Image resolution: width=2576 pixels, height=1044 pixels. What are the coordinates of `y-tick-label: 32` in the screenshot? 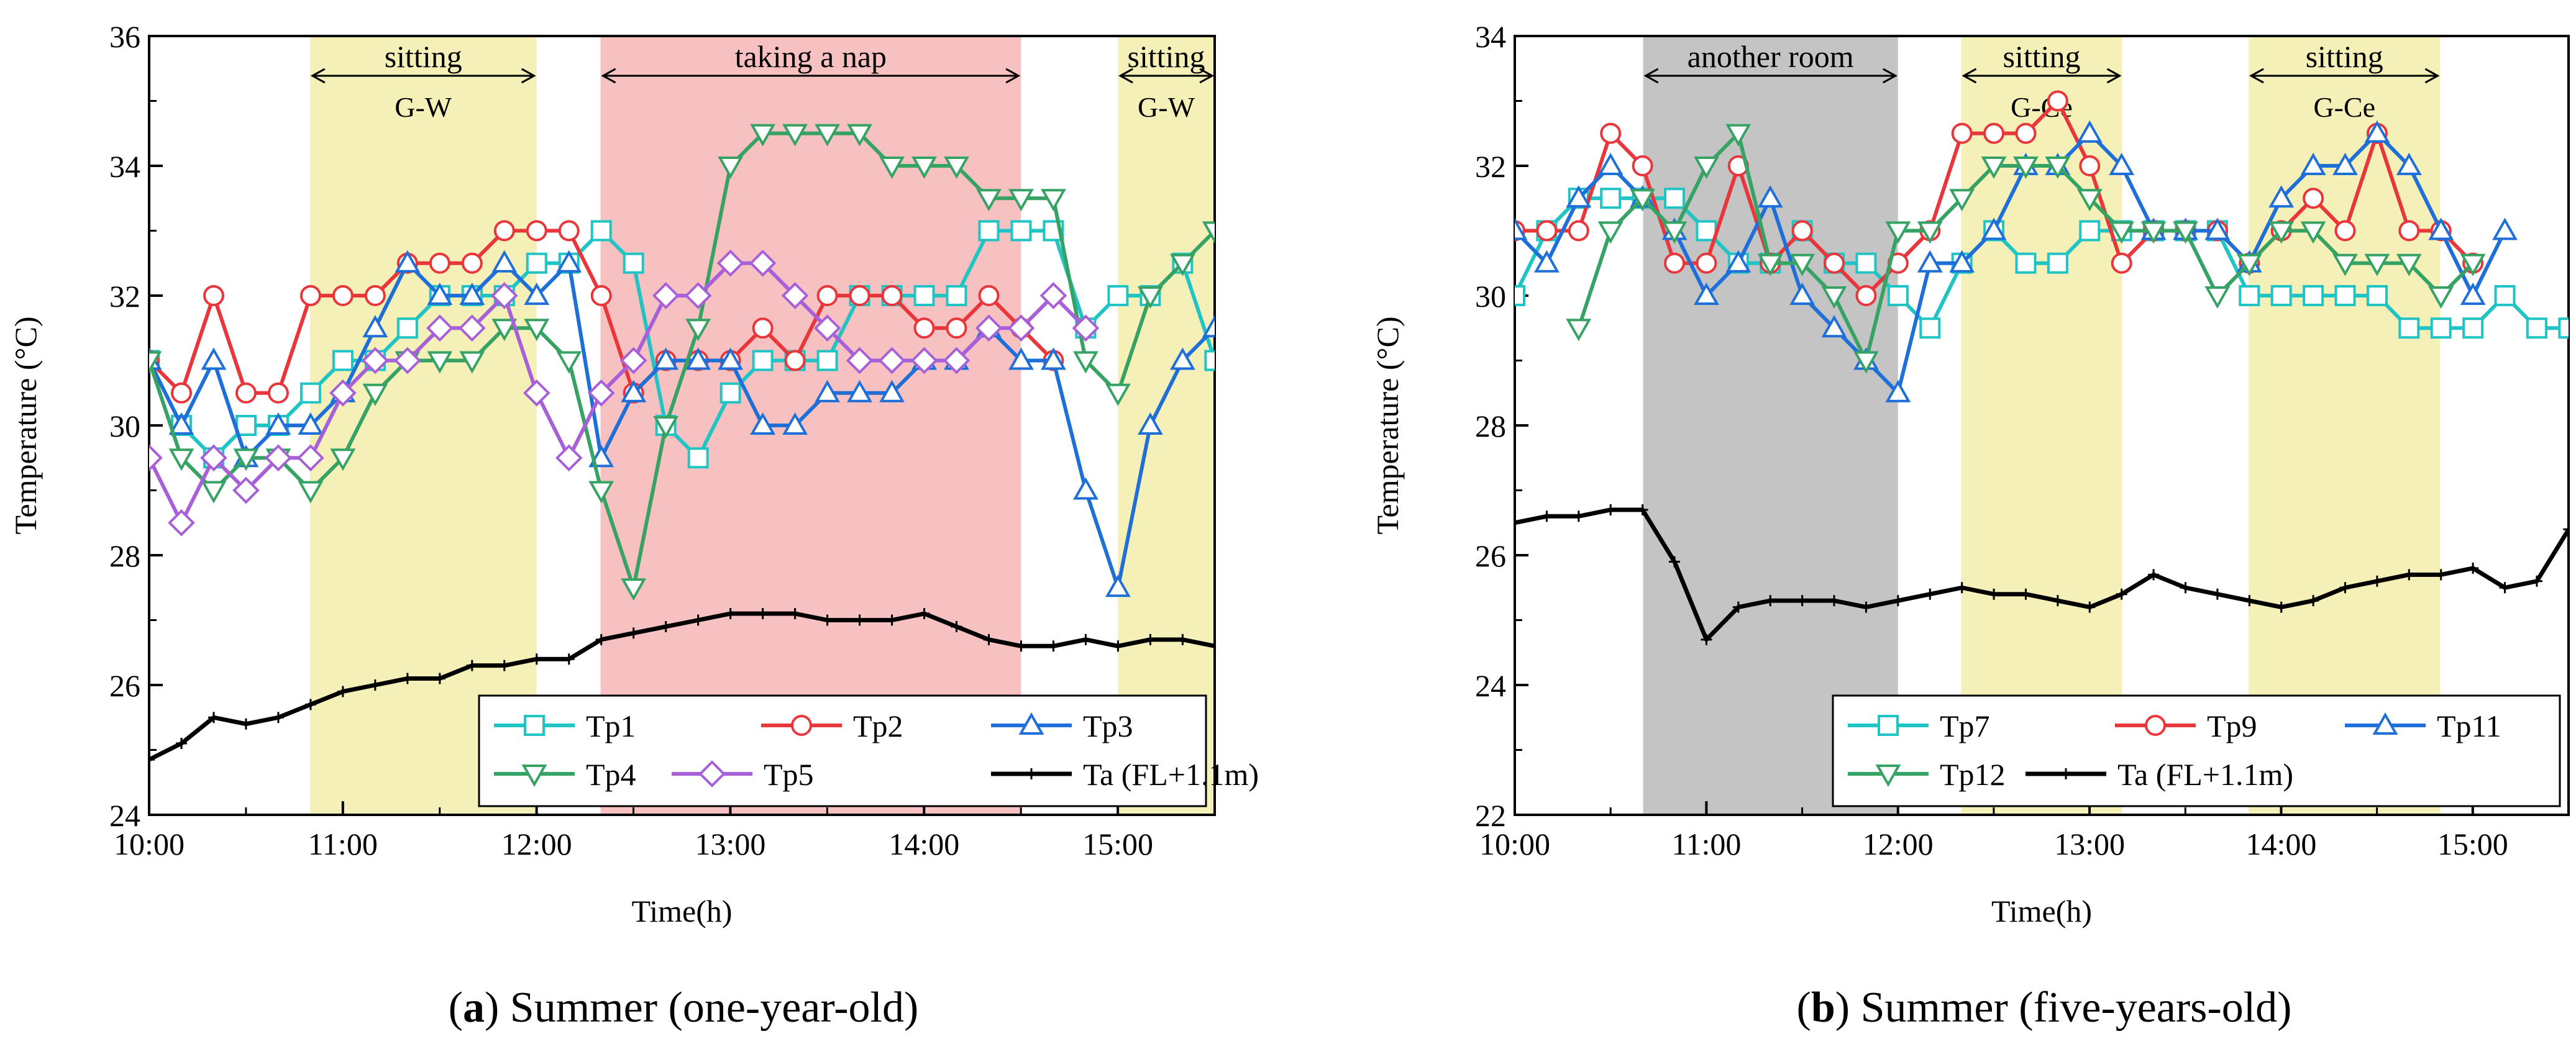 It's located at (1490, 166).